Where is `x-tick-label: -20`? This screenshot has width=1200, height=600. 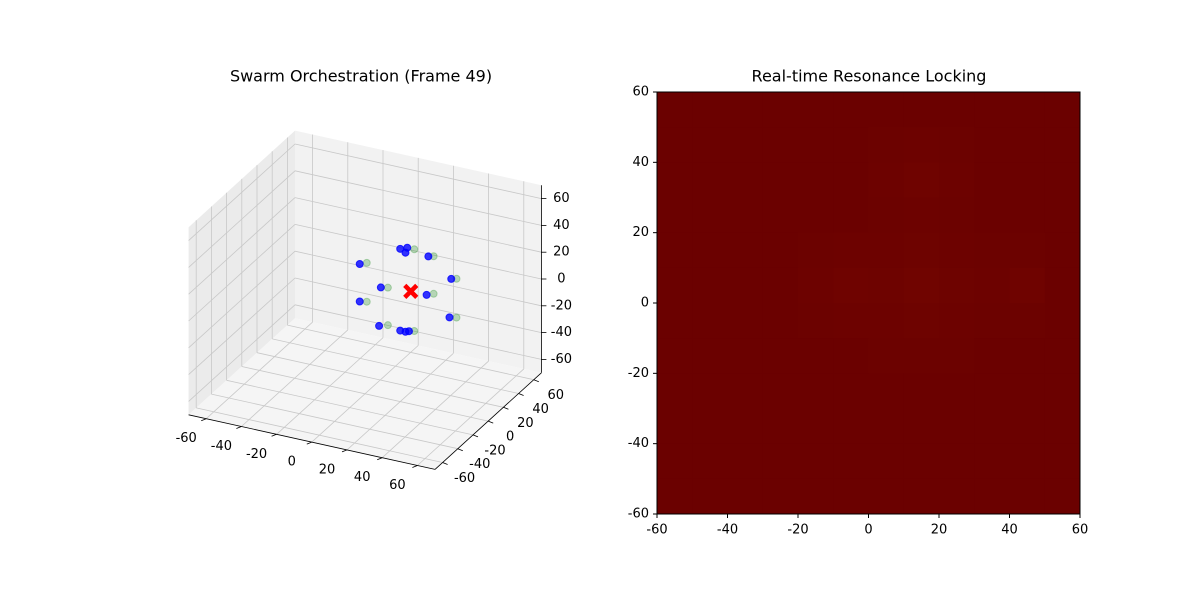
x-tick-label: -20 is located at coordinates (256, 454).